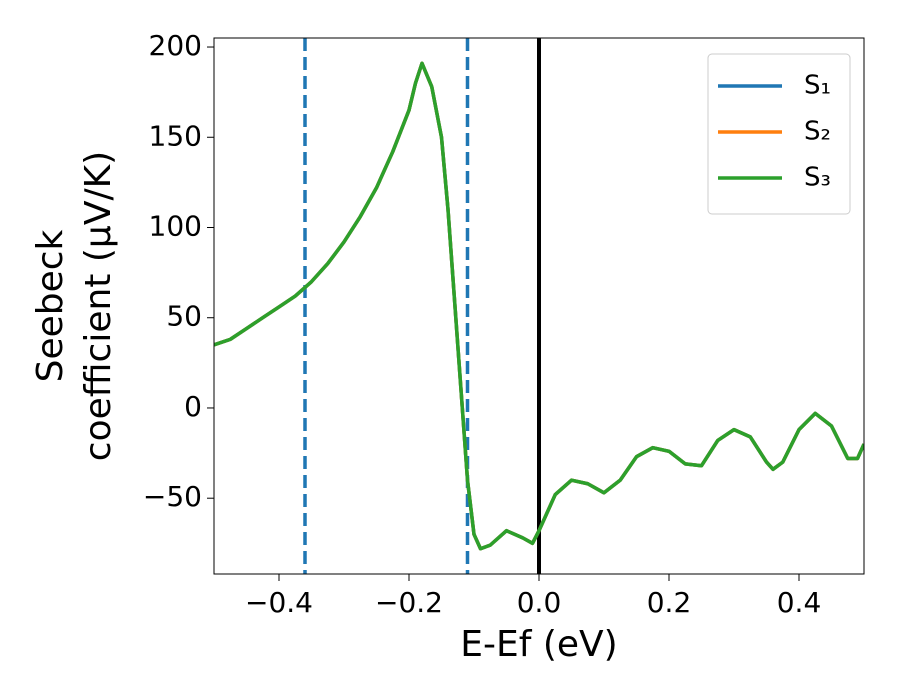  What do you see at coordinates (817, 132) in the screenshot?
I see `legend-label: S₂` at bounding box center [817, 132].